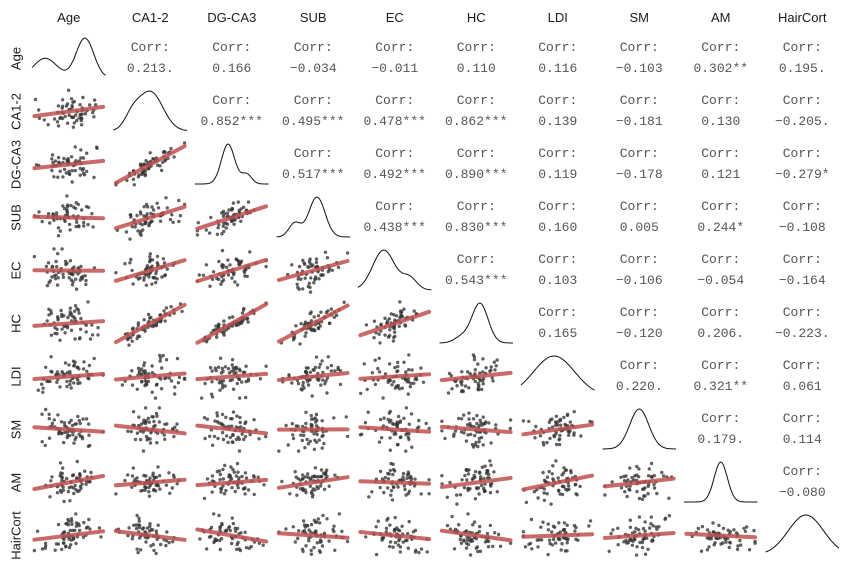  I want to click on corr-value-dgca3-sm: −0.178, so click(639, 174).